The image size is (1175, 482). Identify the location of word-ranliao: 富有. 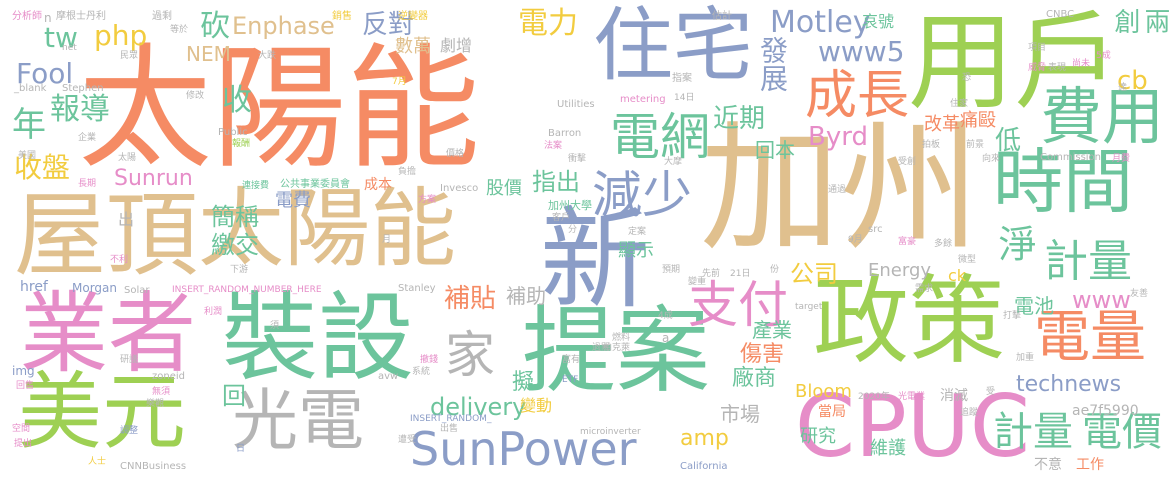
(571, 360).